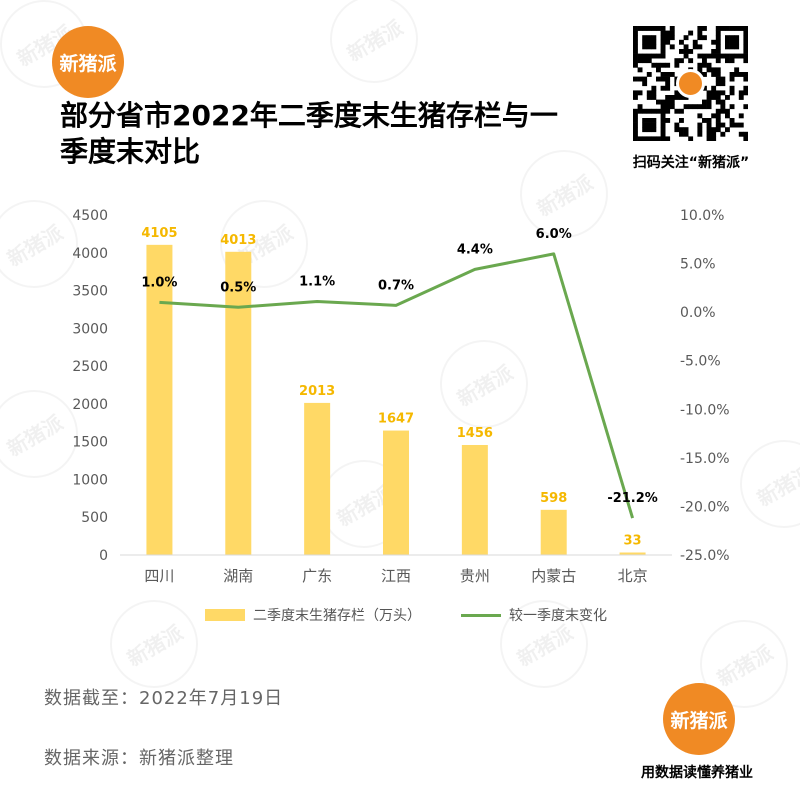  I want to click on left-y-axis: 0 500 1000 1500 2000 2500 3000 3500 4000 4500, so click(90, 386).